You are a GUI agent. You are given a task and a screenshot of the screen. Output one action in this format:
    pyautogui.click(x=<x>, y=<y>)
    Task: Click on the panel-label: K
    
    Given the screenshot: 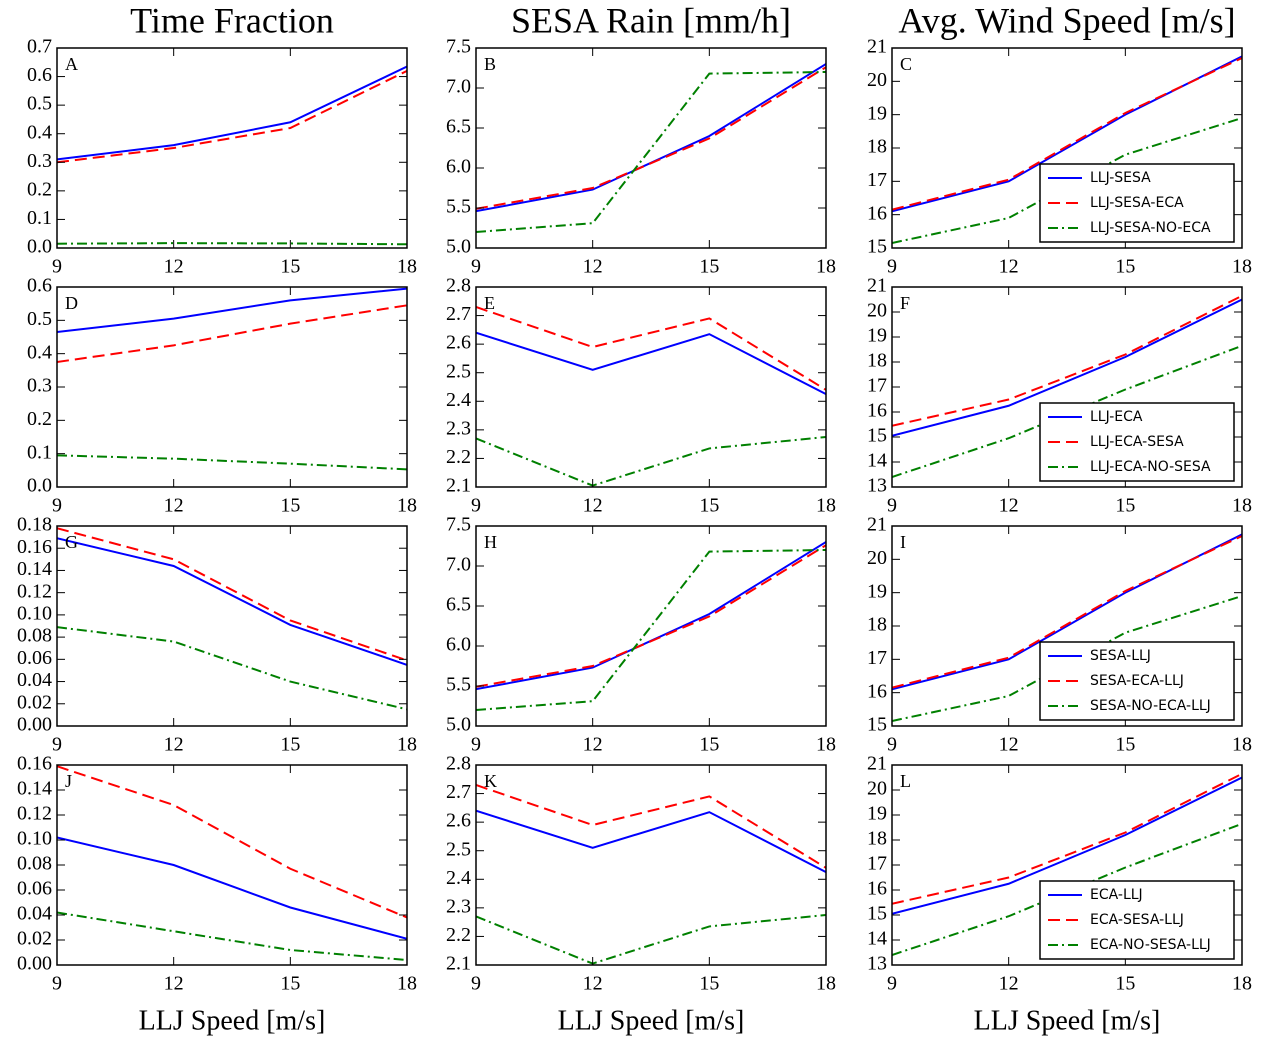 What is the action you would take?
    pyautogui.click(x=490, y=781)
    